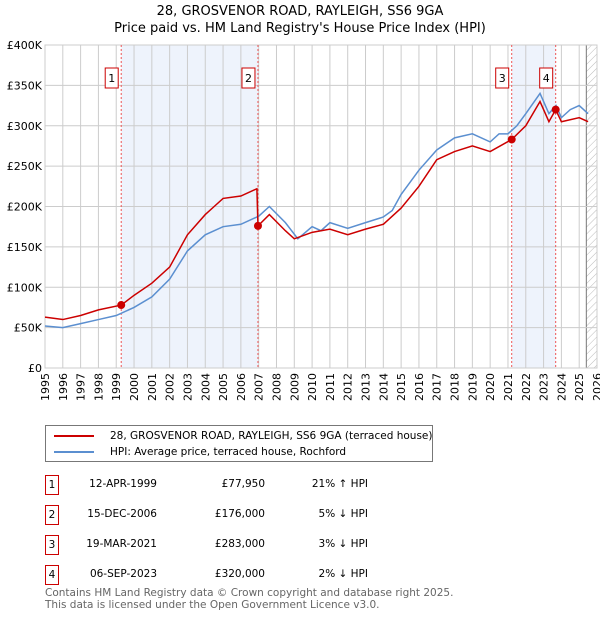 The width and height of the screenshot is (600, 620). Describe the element at coordinates (25, 287) in the screenshot. I see `y-tick-label: £100K` at that location.